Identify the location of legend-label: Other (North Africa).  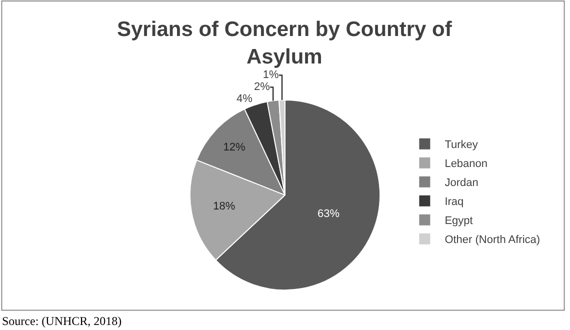
(492, 240).